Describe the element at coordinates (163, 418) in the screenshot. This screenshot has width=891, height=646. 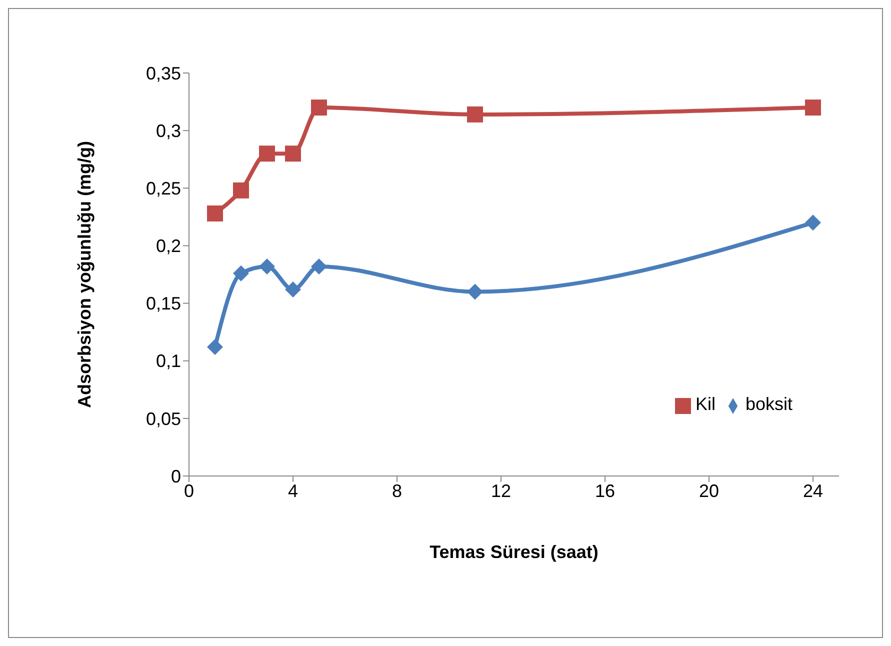
I see `y-tick-label: 0,05` at that location.